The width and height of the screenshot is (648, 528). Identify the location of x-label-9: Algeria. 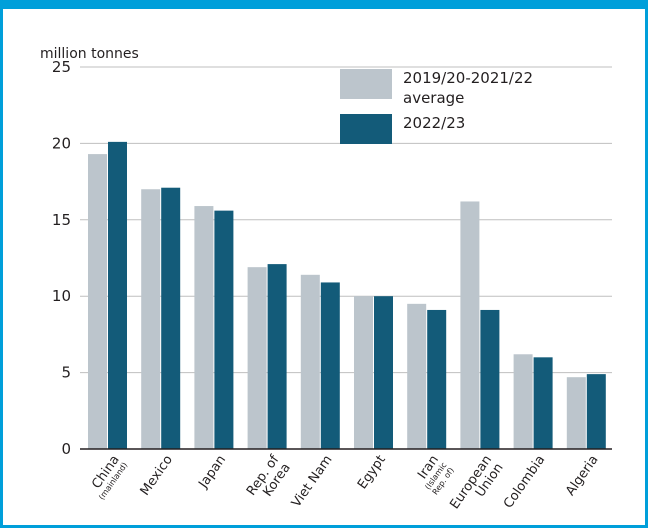
(582, 476).